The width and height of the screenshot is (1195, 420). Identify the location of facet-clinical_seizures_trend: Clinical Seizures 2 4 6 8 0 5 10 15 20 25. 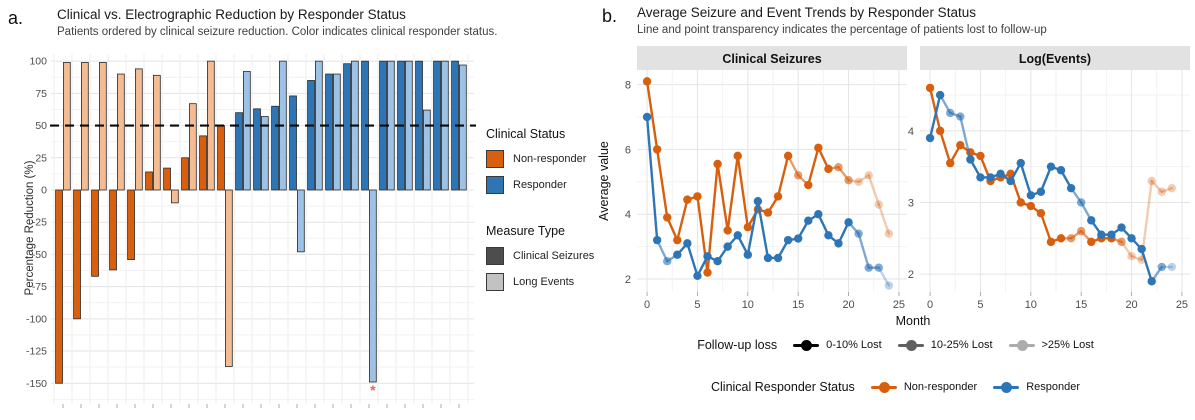
(766, 178).